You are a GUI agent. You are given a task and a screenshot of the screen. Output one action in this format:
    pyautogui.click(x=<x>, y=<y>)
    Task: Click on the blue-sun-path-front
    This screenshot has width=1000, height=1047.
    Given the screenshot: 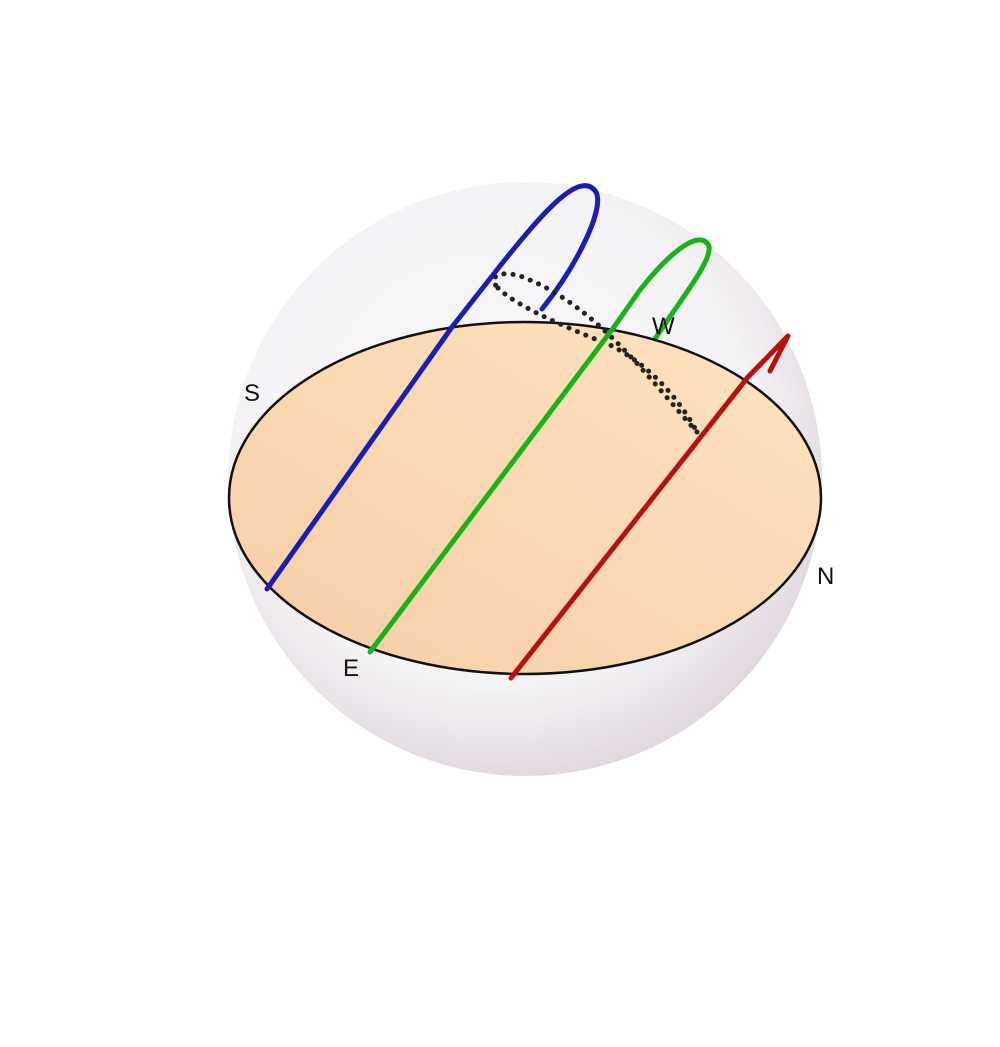 What is the action you would take?
    pyautogui.click(x=359, y=458)
    